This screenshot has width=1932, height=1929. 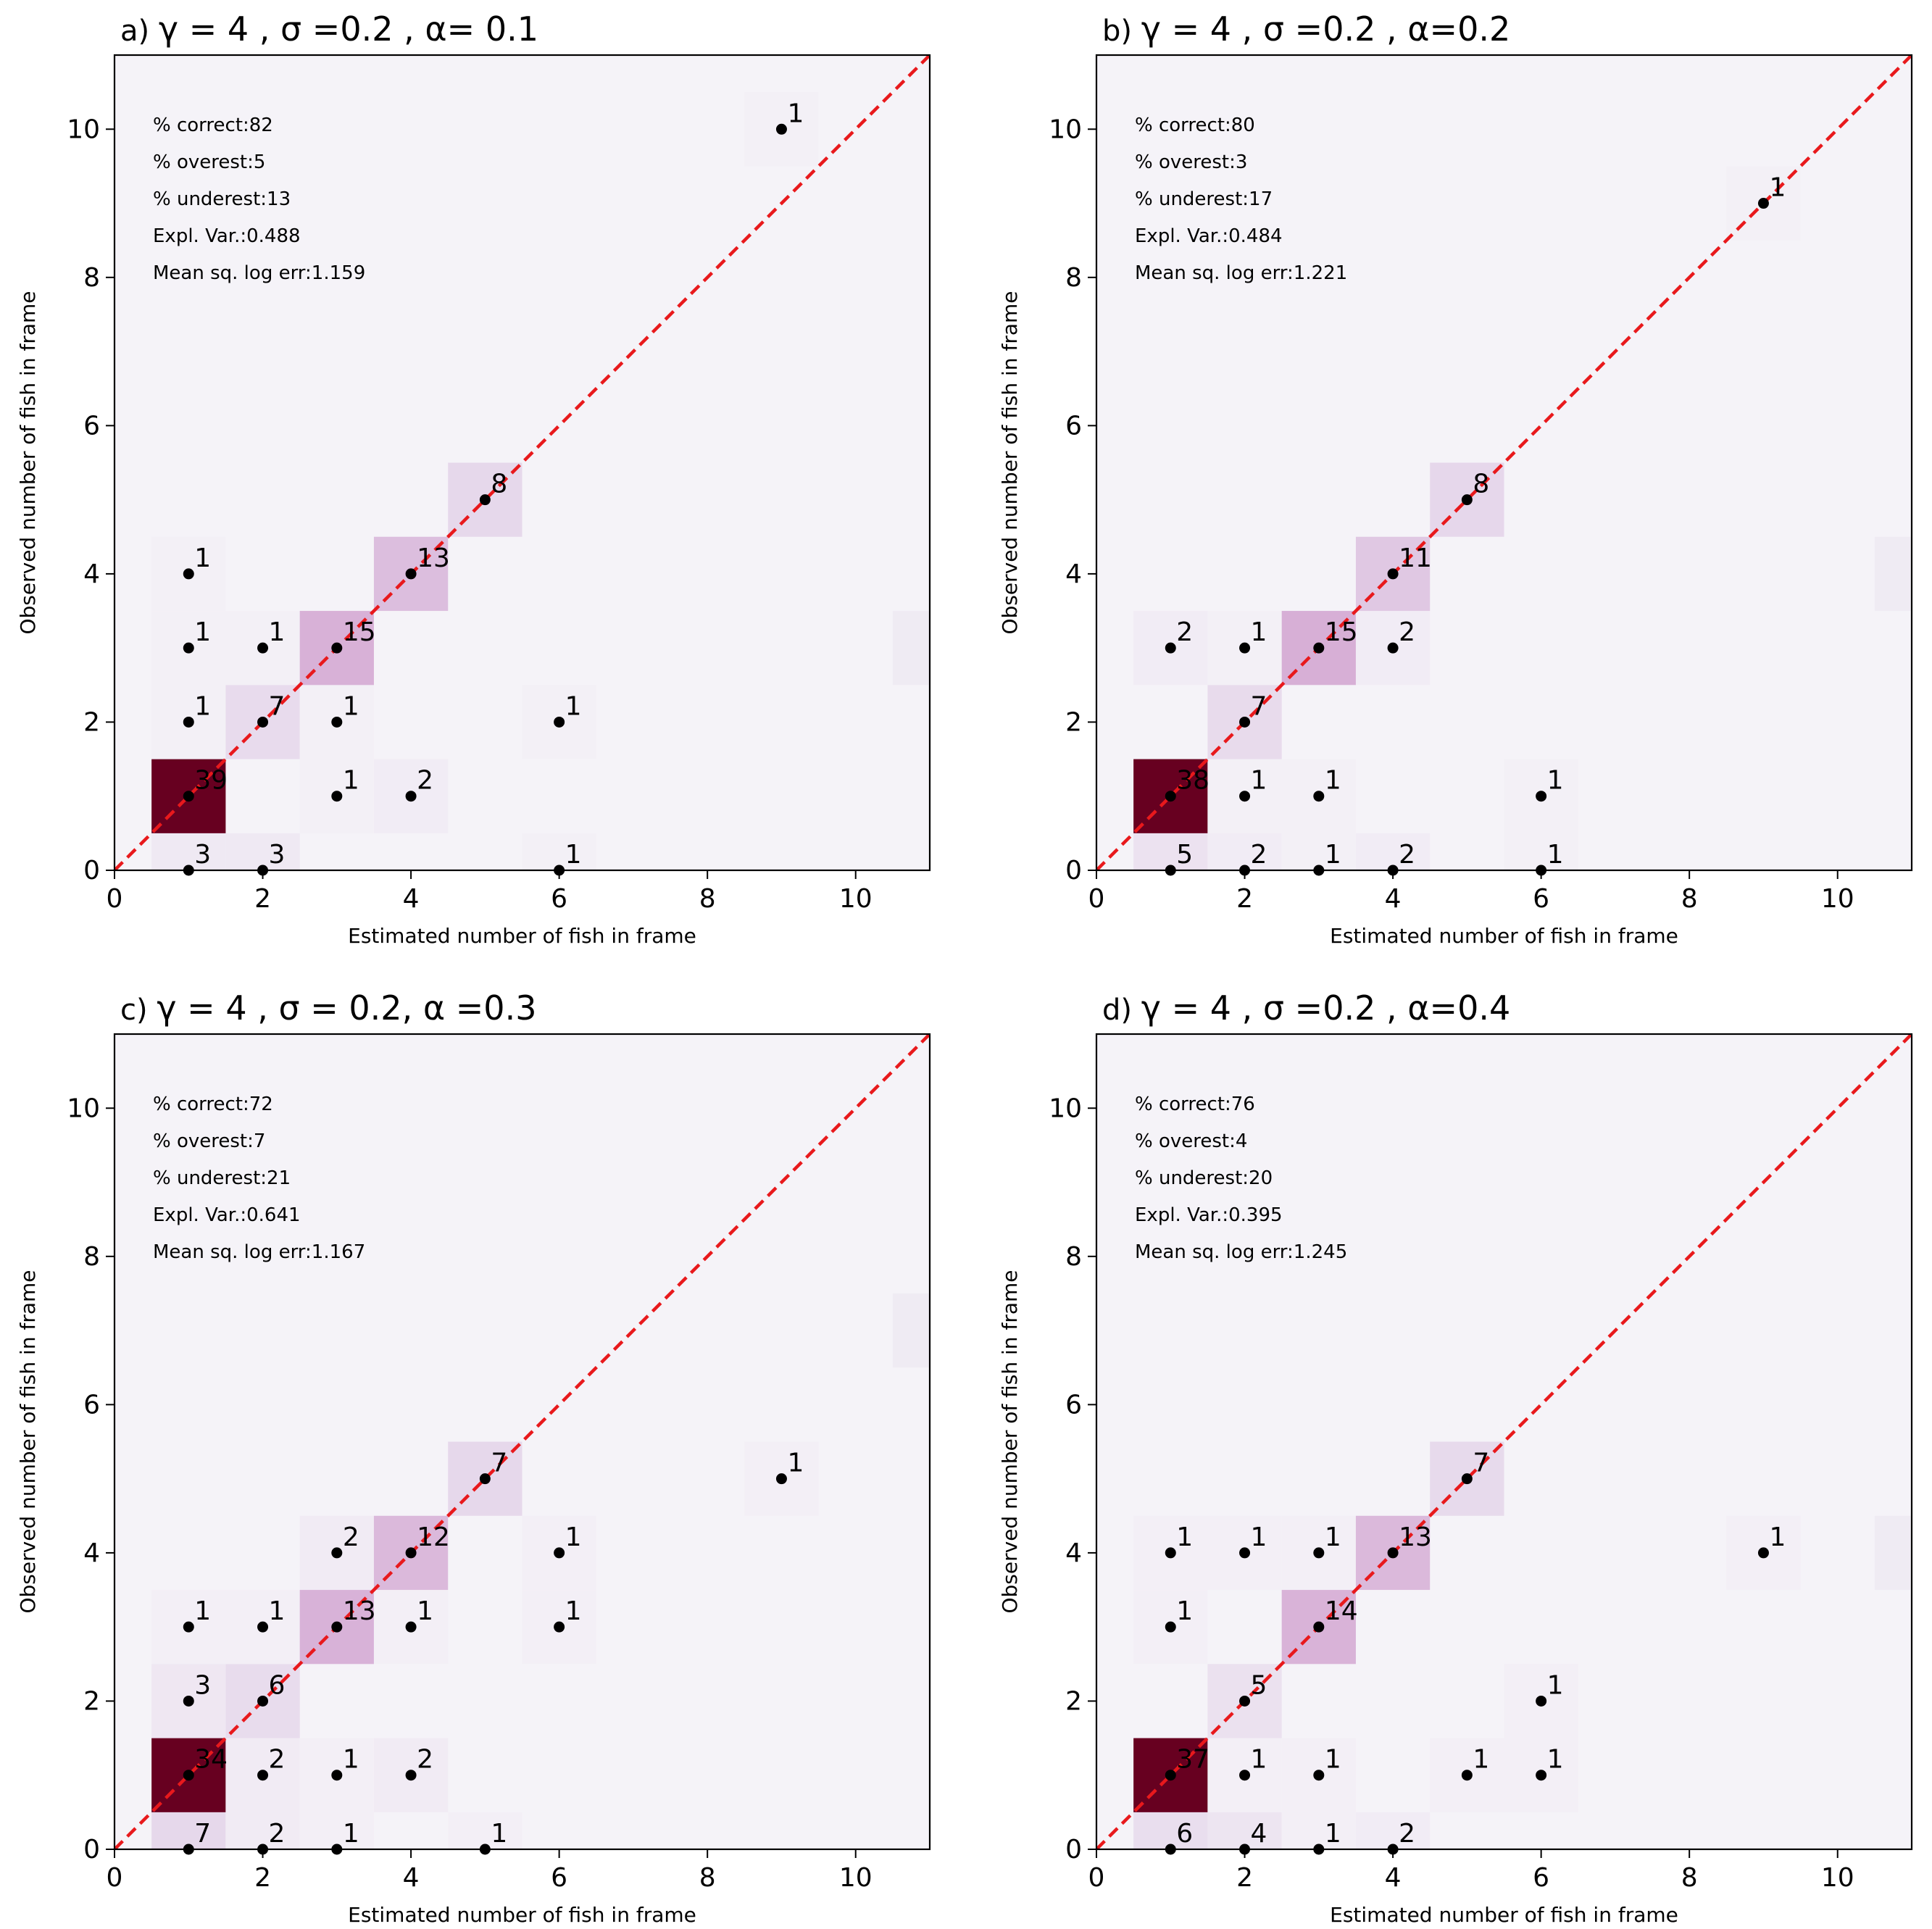 What do you see at coordinates (227, 1215) in the screenshot?
I see `stat-line: Expl. Var.:0.641` at bounding box center [227, 1215].